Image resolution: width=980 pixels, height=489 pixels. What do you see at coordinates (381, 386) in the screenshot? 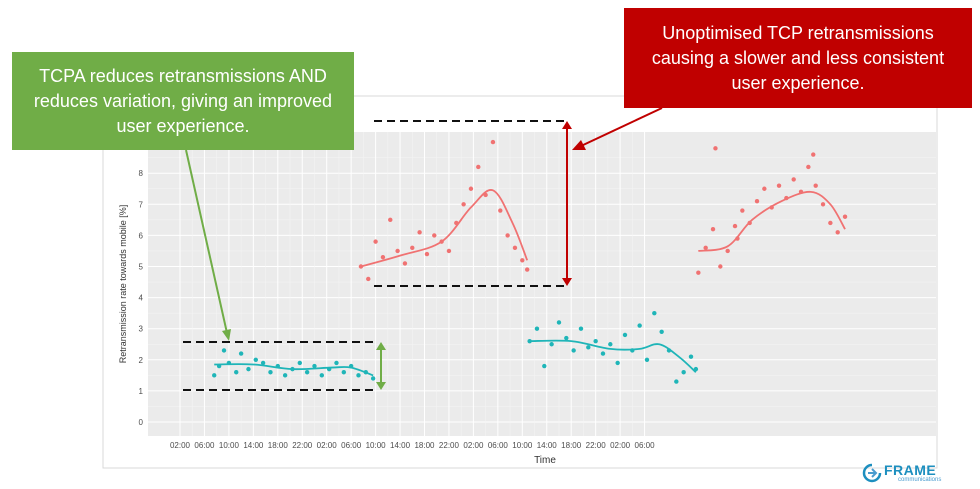
I see `green-range-arrowhead-bottom` at bounding box center [381, 386].